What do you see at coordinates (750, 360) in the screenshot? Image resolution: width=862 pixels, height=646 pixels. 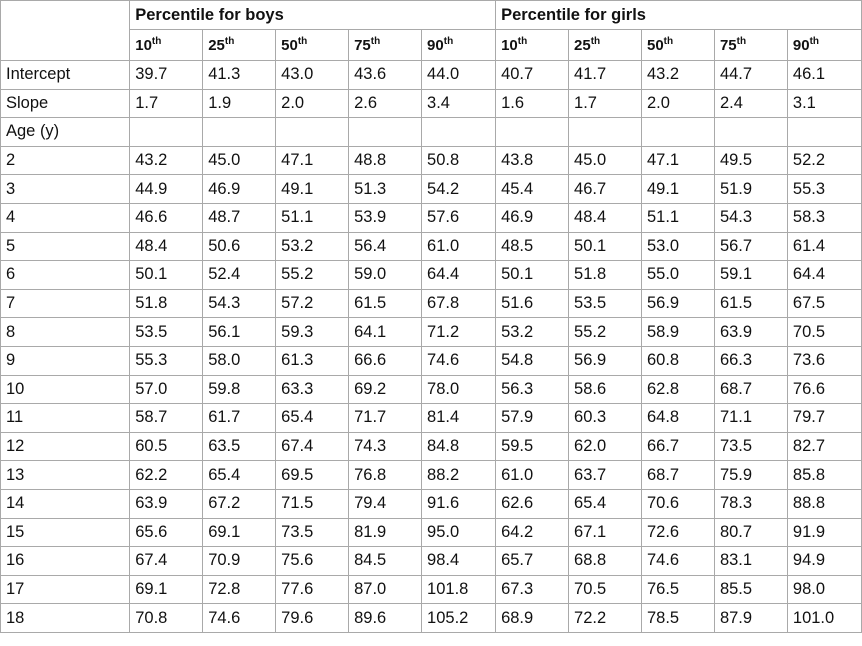 I see `girls-value-cell: 66.3` at bounding box center [750, 360].